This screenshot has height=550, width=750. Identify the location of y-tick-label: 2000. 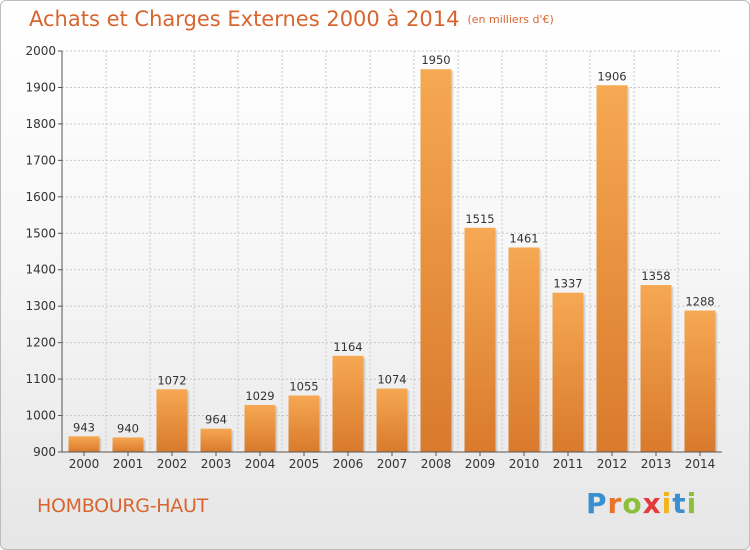
(40, 51).